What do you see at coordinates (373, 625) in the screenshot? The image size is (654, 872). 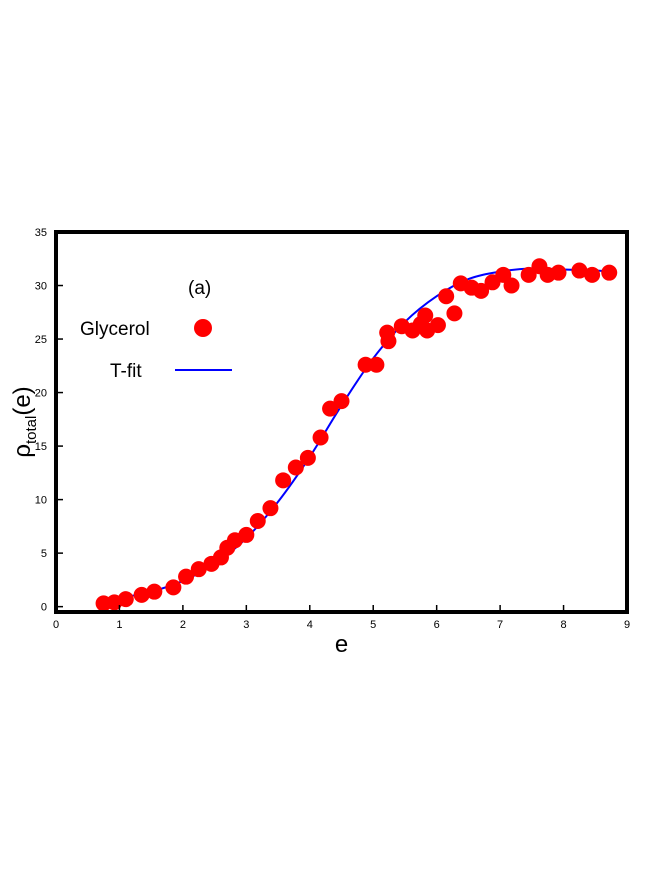 I see `x-tick-label: 5` at bounding box center [373, 625].